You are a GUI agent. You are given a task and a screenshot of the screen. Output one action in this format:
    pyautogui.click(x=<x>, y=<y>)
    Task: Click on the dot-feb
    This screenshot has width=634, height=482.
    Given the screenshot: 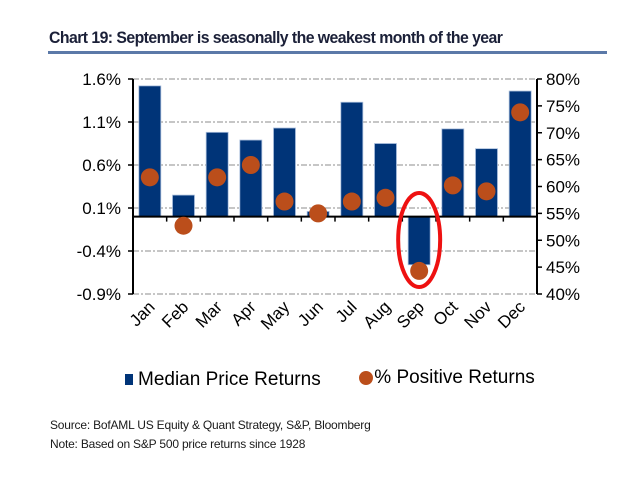 What is the action you would take?
    pyautogui.click(x=183, y=225)
    